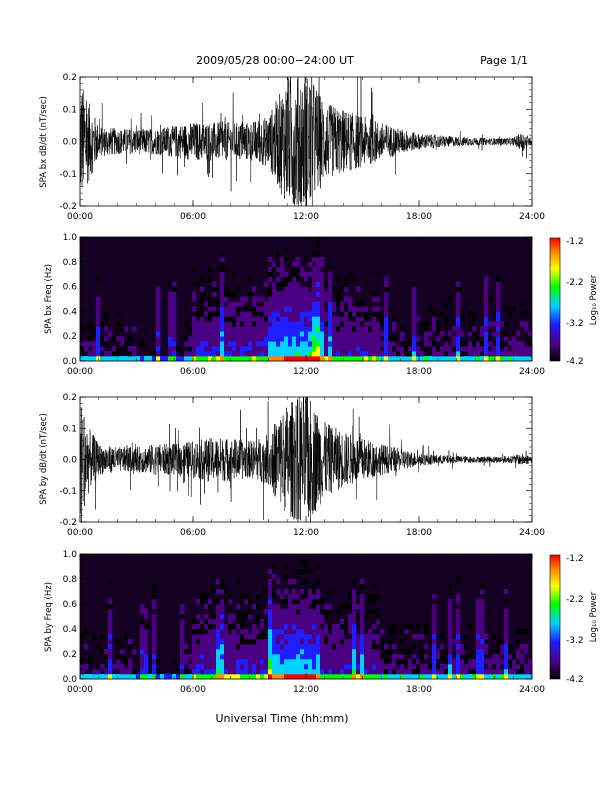 This screenshot has height=792, width=612. I want to click on colorbar-by-tick: -2.2, so click(575, 600).